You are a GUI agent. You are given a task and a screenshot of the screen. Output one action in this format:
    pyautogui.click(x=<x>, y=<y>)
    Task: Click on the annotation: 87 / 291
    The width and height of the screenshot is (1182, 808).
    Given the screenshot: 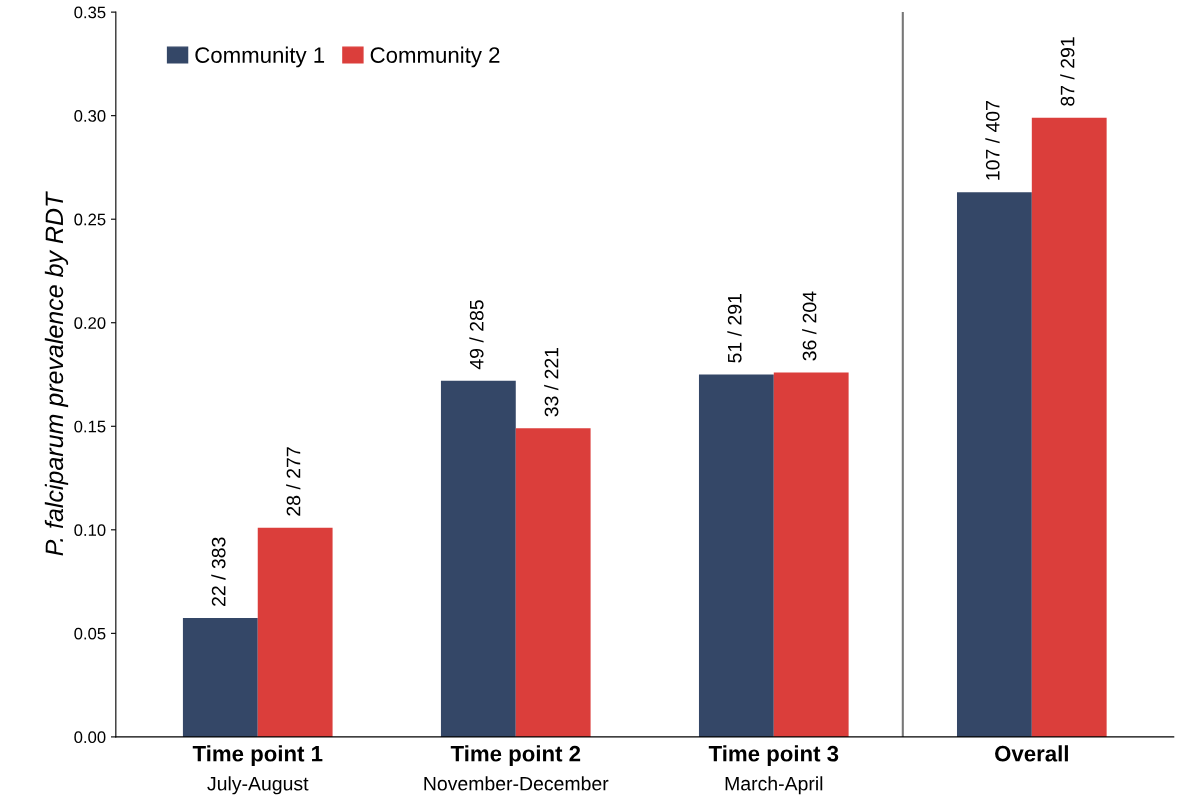 What is the action you would take?
    pyautogui.click(x=1067, y=71)
    